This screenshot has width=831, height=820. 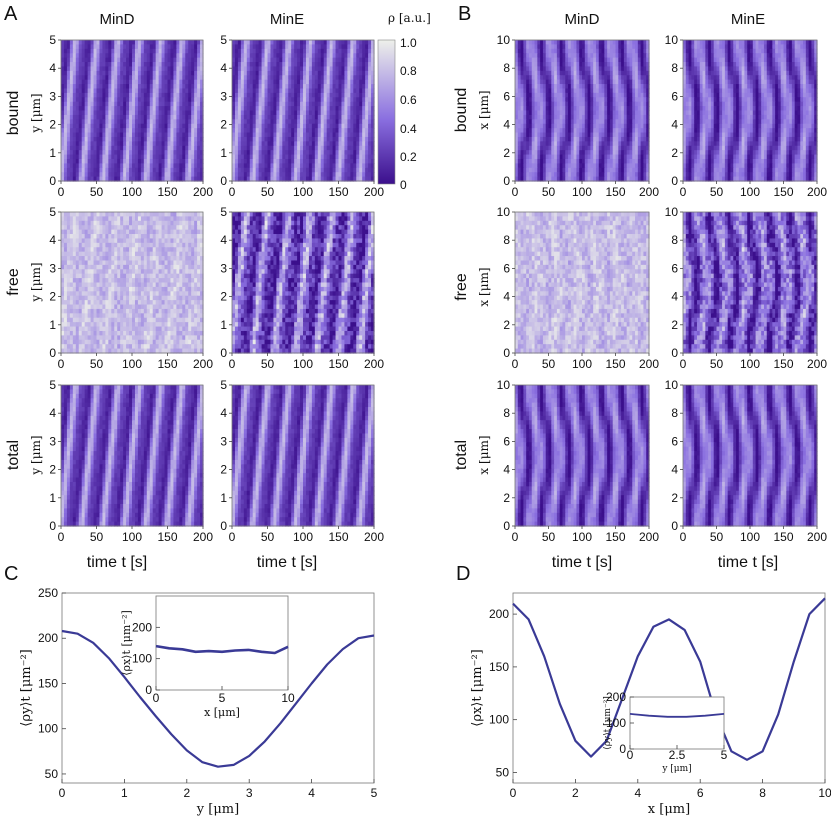 What do you see at coordinates (581, 19) in the screenshot?
I see `col-label-b-mind: MinD` at bounding box center [581, 19].